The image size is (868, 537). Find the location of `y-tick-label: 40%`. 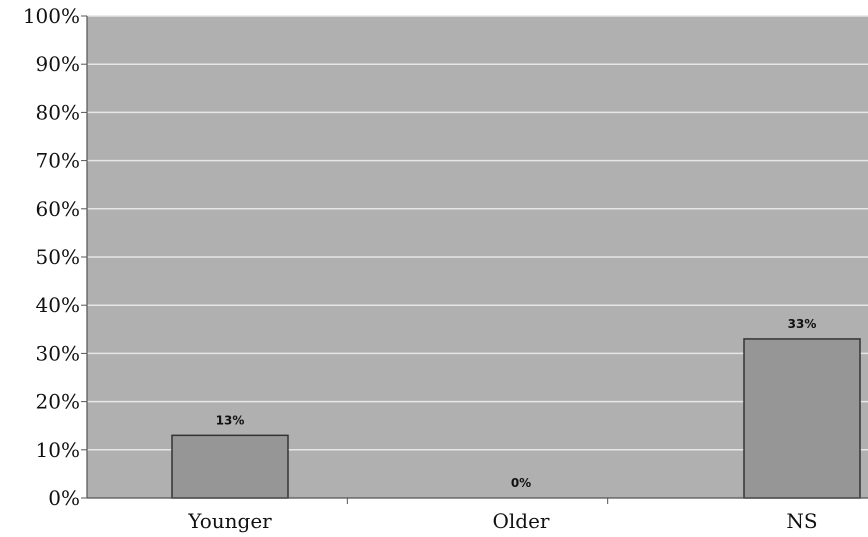

y-tick-label: 40% is located at coordinates (58, 305).